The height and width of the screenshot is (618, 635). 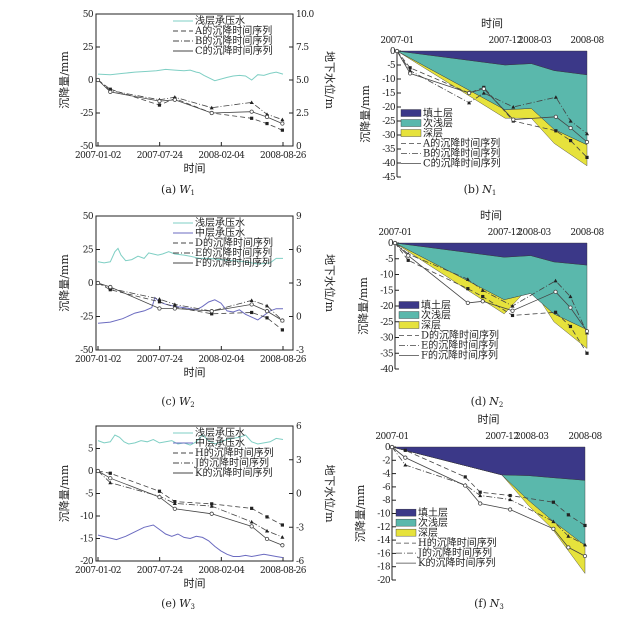 I want to click on x-tick-label: 2007-07-24, so click(x=160, y=571).